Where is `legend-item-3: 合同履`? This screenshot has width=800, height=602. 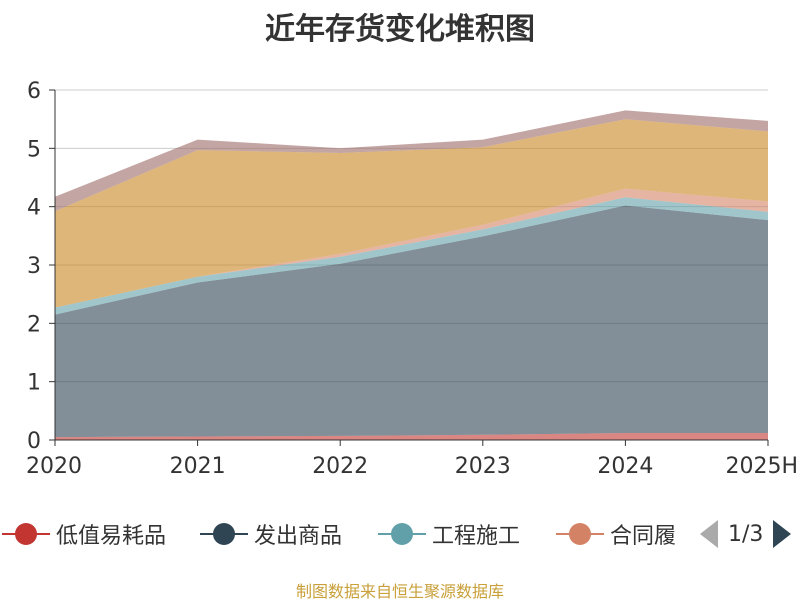
legend-item-3: 合同履 is located at coordinates (620, 534).